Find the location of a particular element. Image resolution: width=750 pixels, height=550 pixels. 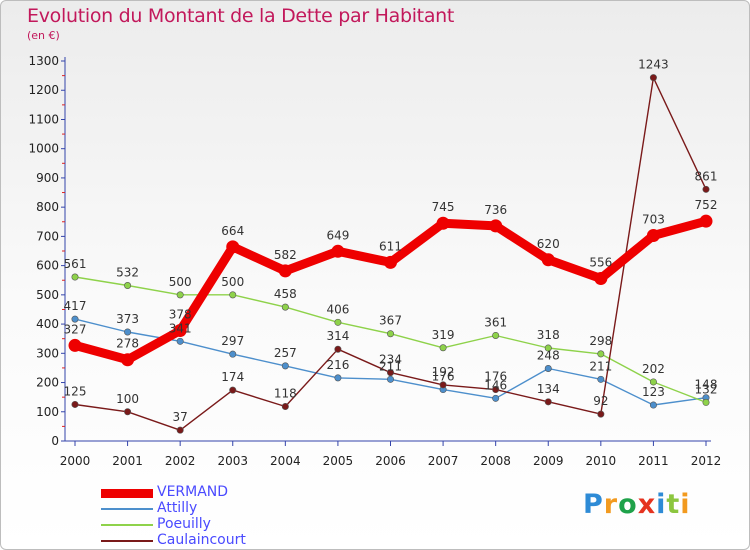

data-label-attilly: 123 is located at coordinates (653, 392).